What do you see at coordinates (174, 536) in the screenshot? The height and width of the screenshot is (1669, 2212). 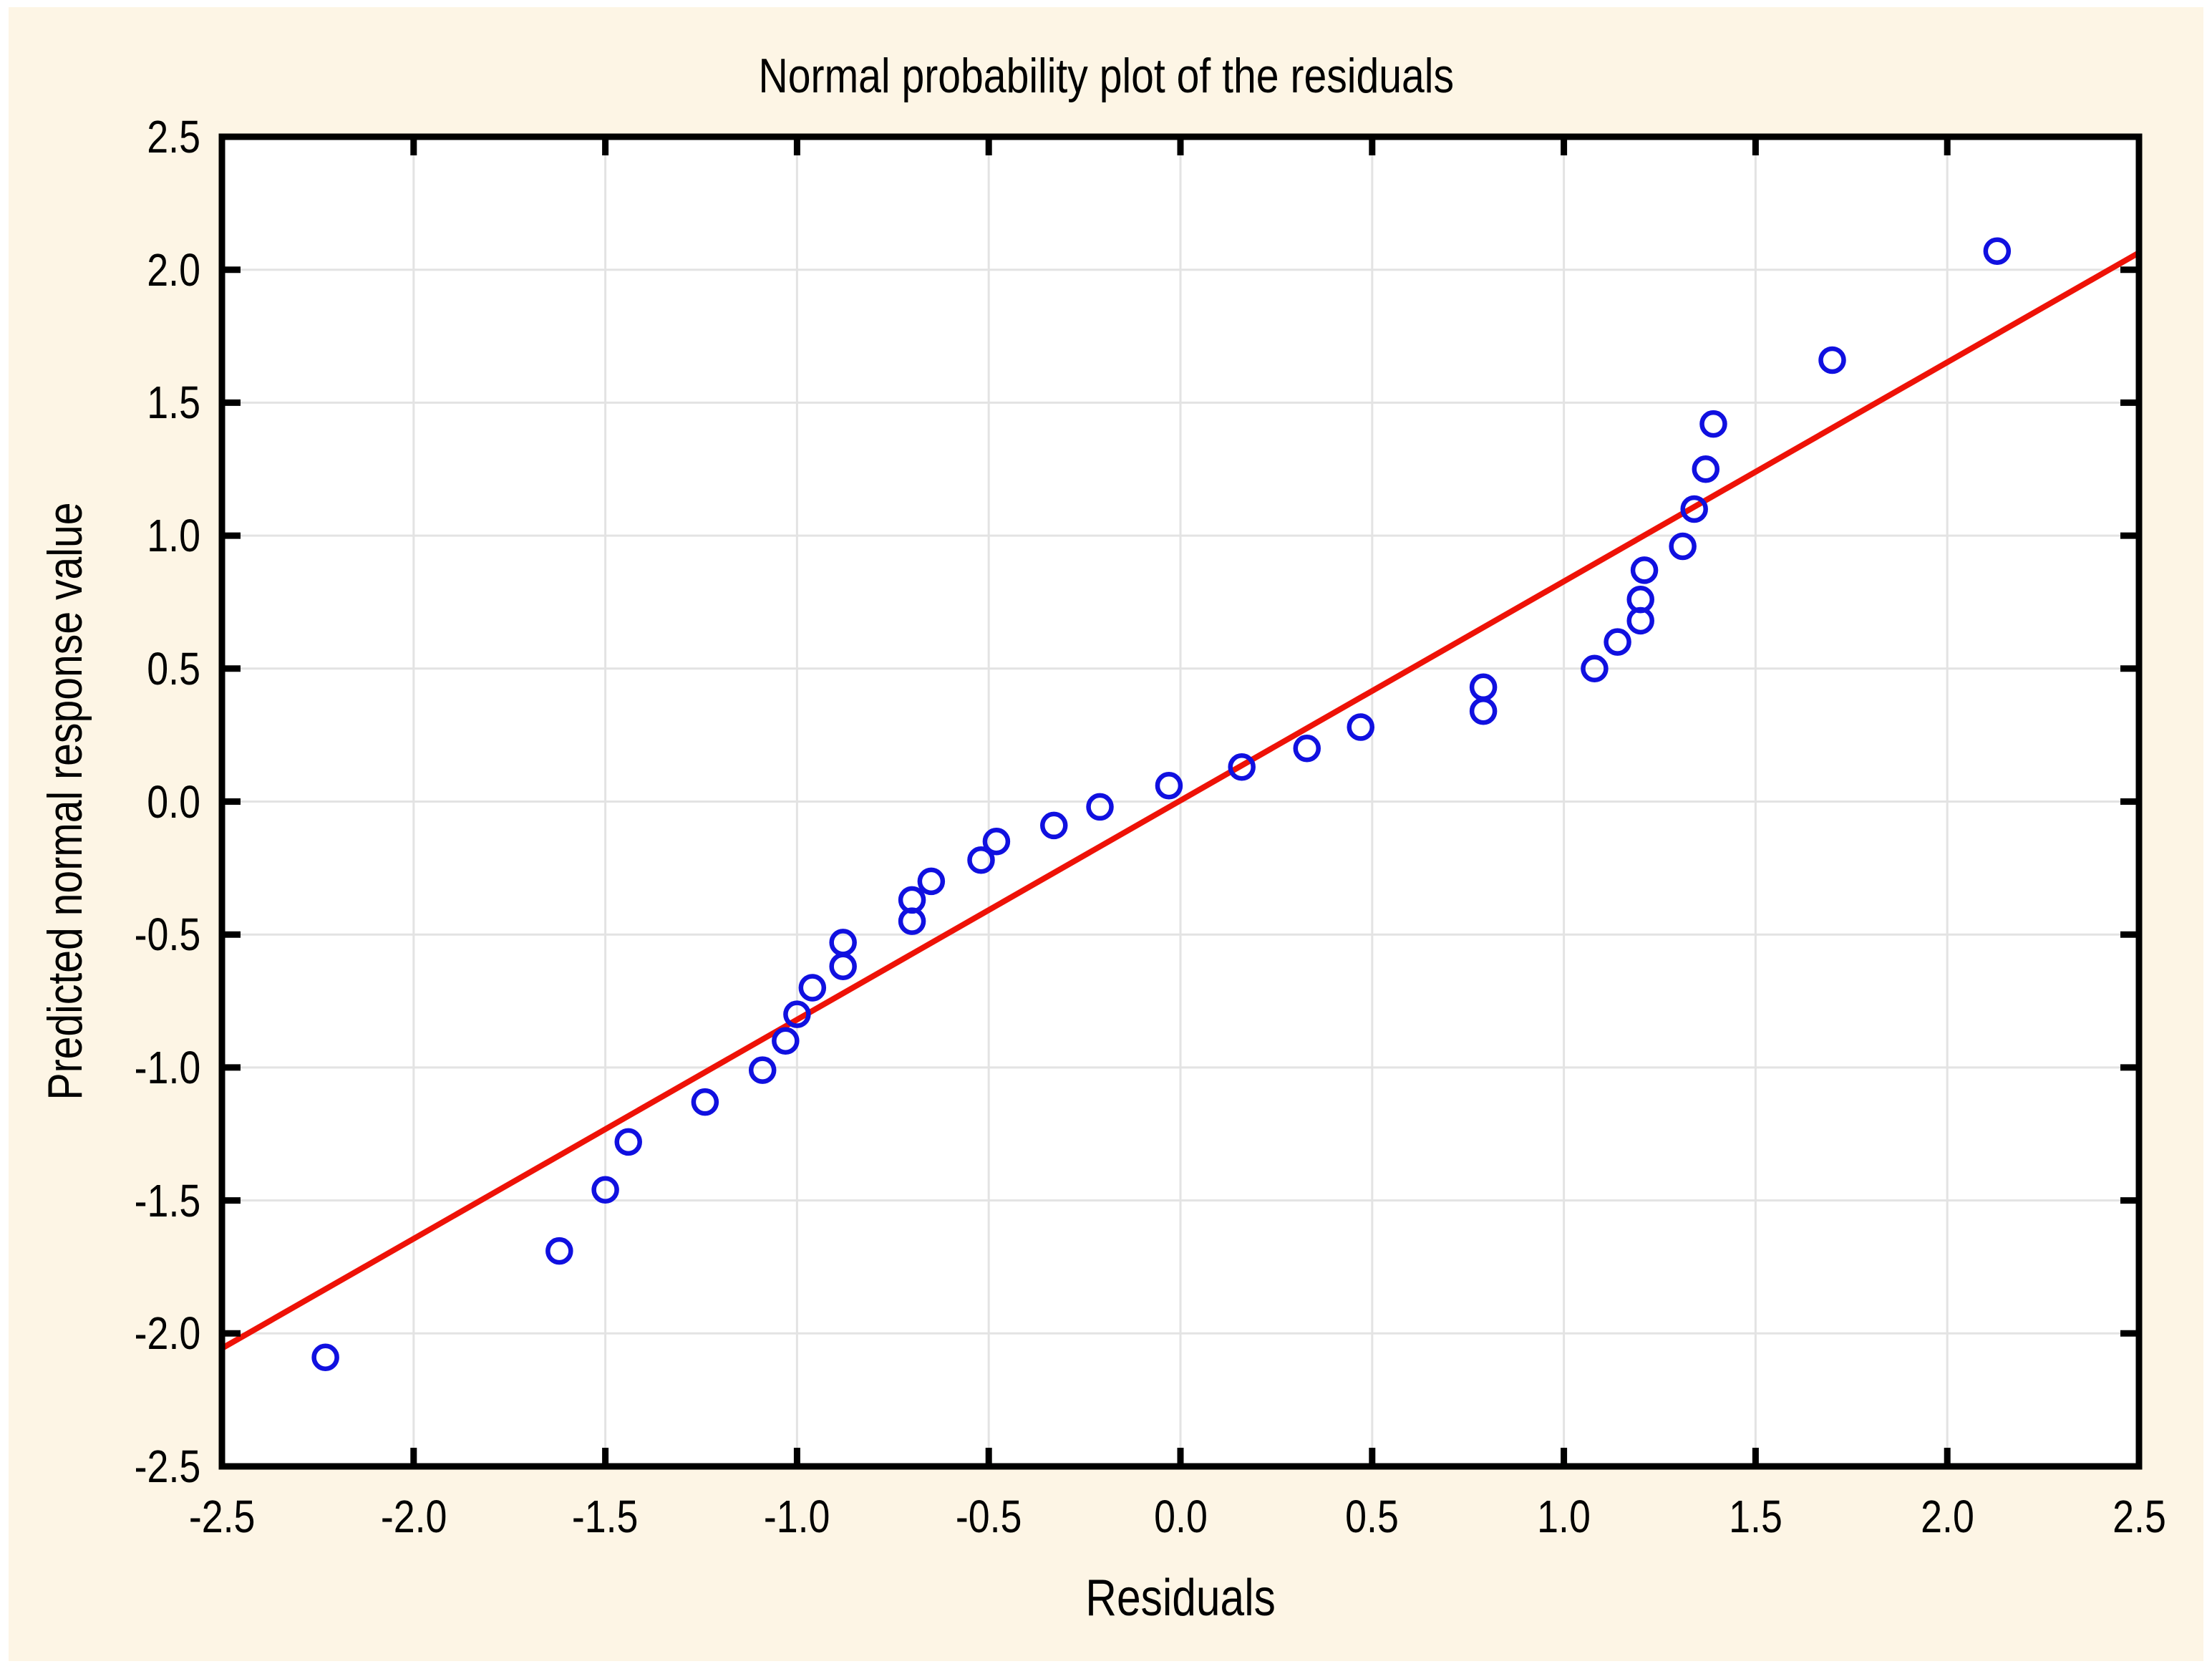 I see `y-tick-label-text: 1.0` at bounding box center [174, 536].